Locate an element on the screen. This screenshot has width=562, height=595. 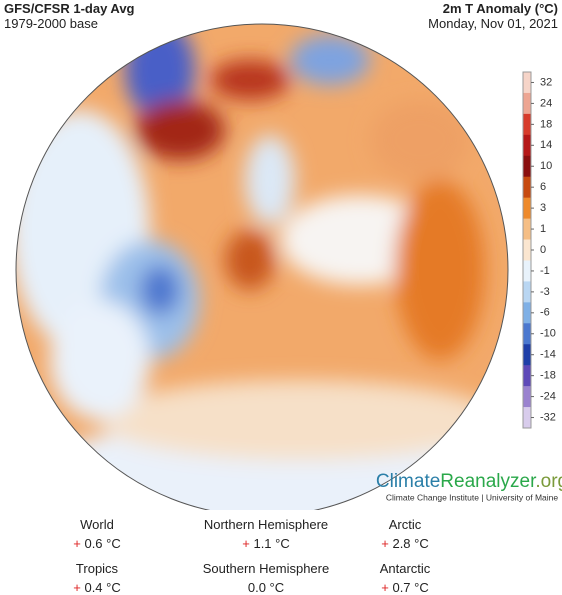
title: GFS/CFSR 1-day Avg is located at coordinates (69, 8).